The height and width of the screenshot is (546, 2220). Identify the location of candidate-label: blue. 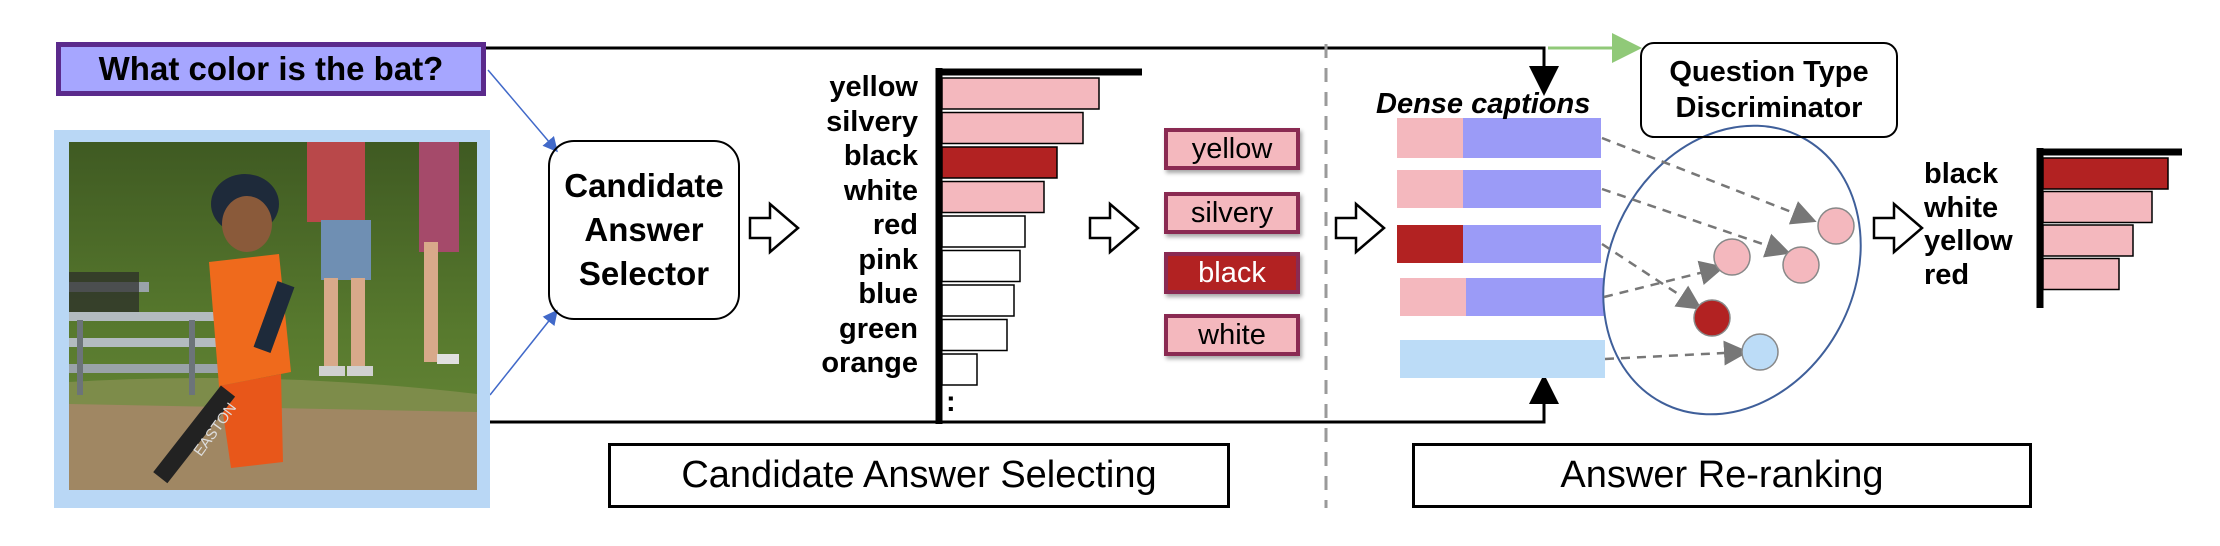
(888, 294).